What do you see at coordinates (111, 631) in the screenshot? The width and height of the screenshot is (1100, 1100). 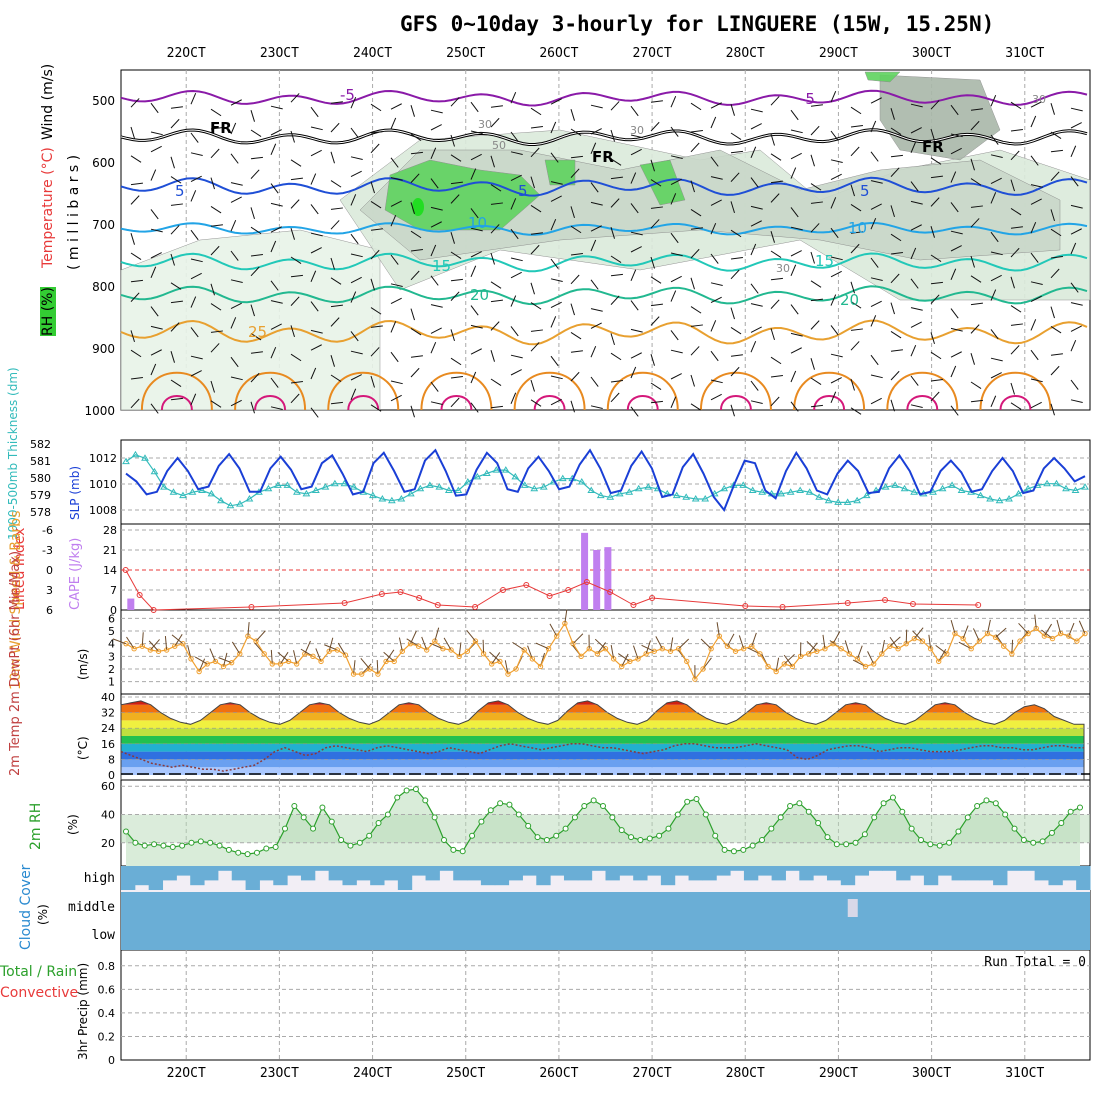 I see `wind-tick: 5` at bounding box center [111, 631].